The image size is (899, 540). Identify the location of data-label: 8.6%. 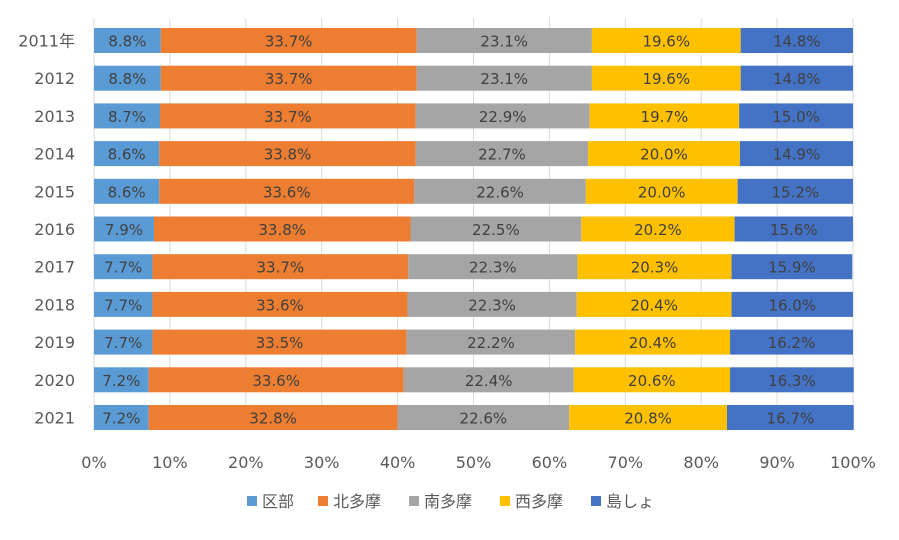
(127, 155).